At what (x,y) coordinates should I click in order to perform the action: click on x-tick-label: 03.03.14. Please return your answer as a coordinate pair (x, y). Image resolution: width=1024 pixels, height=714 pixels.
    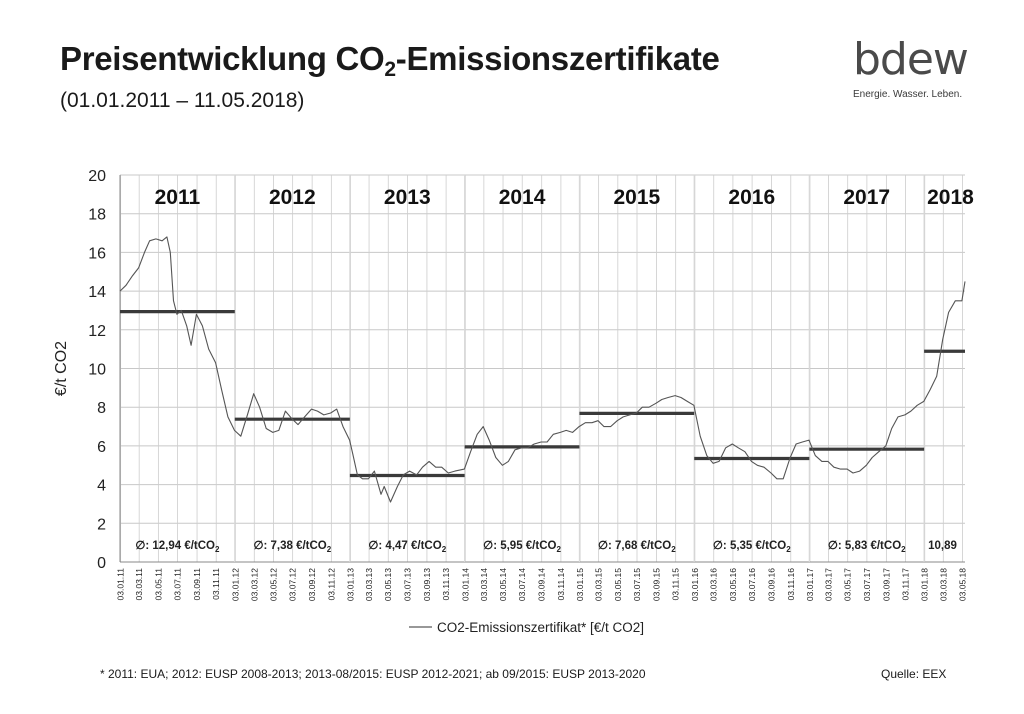
    Looking at the image, I should click on (484, 584).